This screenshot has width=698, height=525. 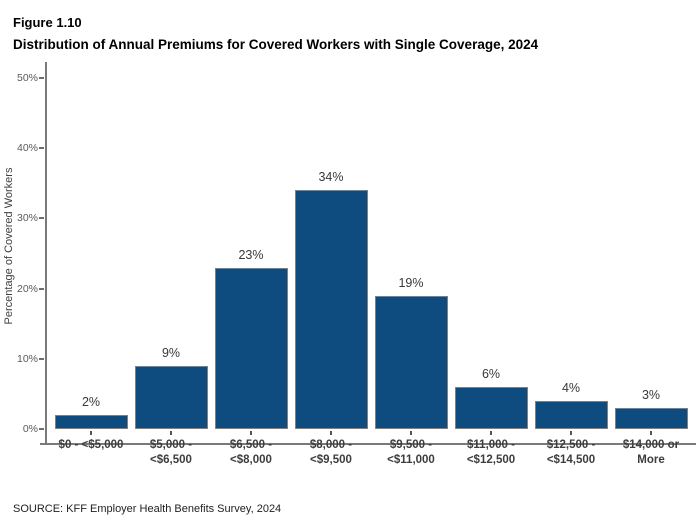 What do you see at coordinates (30, 429) in the screenshot?
I see `y-tick-label: 0%` at bounding box center [30, 429].